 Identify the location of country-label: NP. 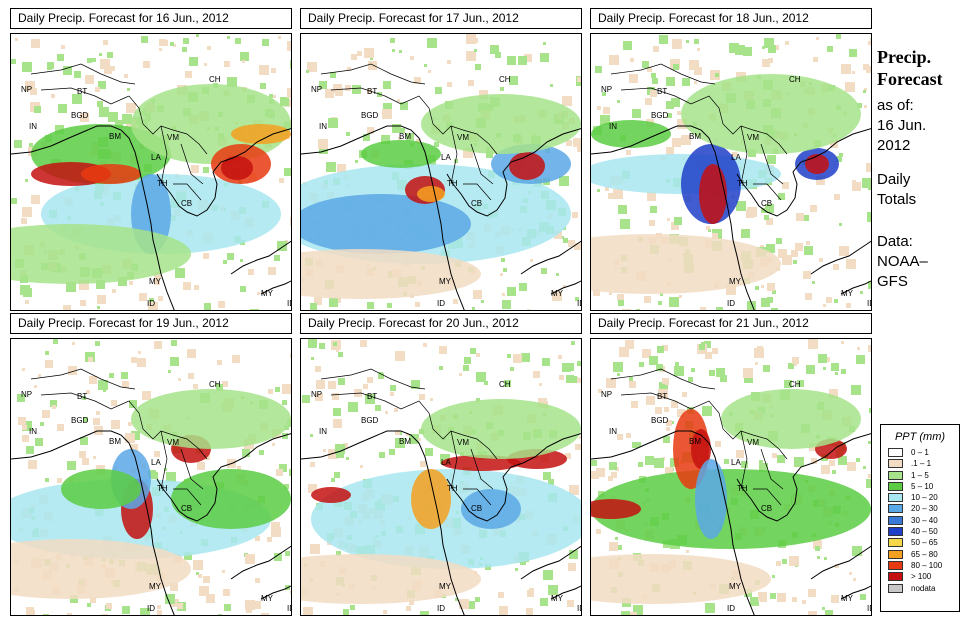
(316, 394).